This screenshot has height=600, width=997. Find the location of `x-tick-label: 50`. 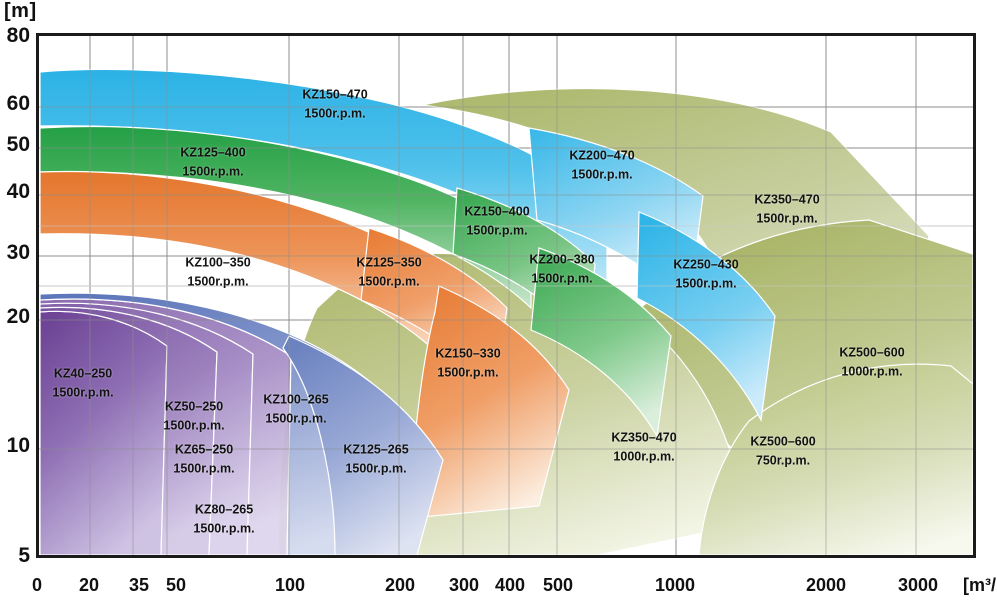

x-tick-label: 50 is located at coordinates (176, 585).